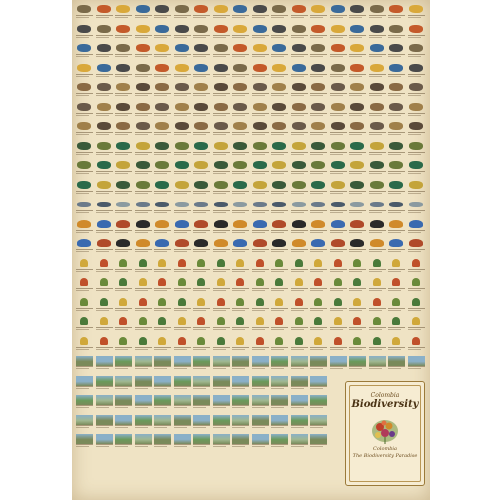 The width and height of the screenshot is (500, 500). What do you see at coordinates (385, 432) in the screenshot?
I see `flower-bouquet-illustration` at bounding box center [385, 432].